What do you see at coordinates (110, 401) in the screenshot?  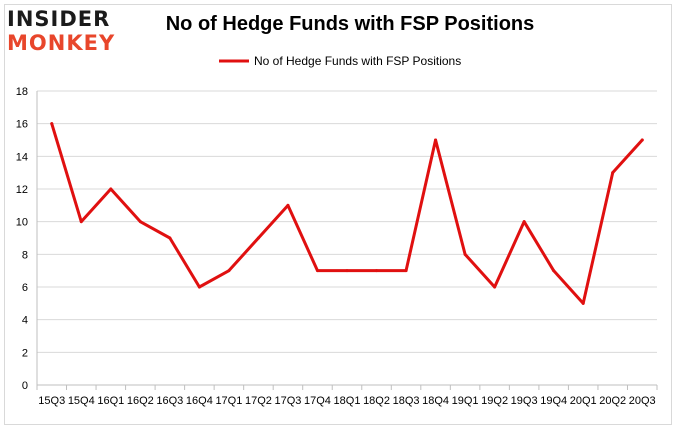 I see `x-tick-label: 16Q1` at bounding box center [110, 401].